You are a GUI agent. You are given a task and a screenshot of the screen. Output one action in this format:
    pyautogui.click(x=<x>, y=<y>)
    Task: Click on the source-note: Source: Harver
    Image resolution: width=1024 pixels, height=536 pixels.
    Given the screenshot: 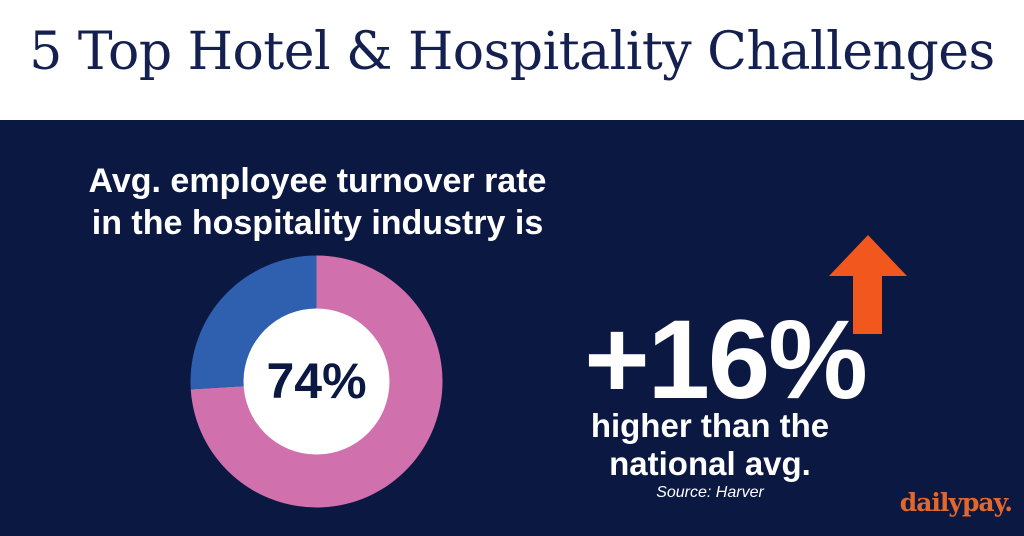 What is the action you would take?
    pyautogui.click(x=710, y=492)
    